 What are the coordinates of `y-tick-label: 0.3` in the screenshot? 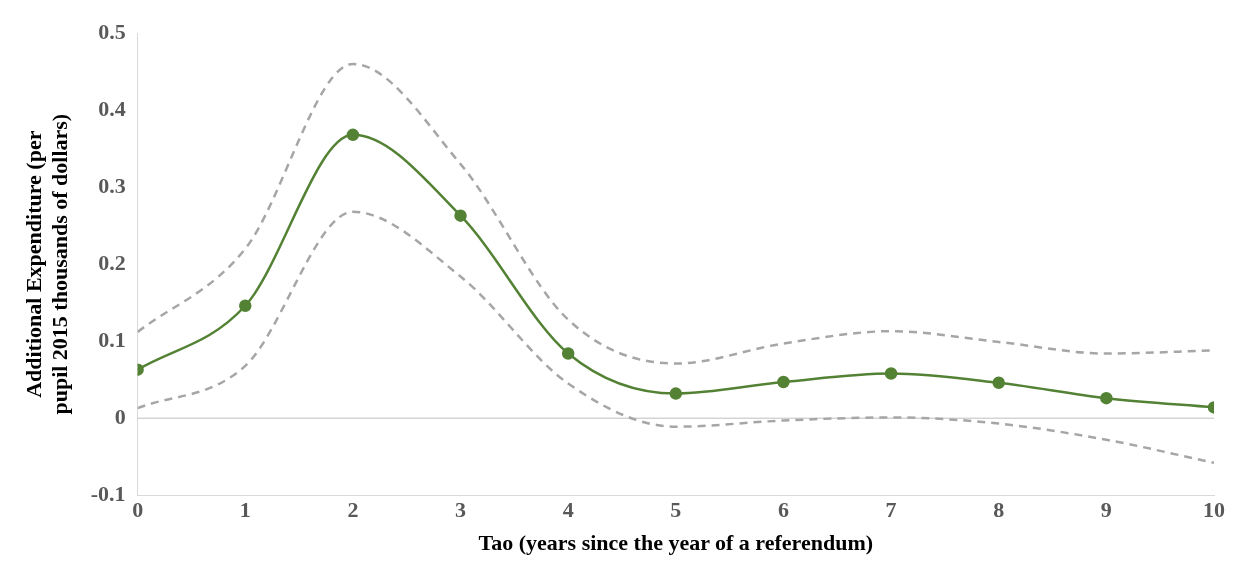 It's located at (112, 185).